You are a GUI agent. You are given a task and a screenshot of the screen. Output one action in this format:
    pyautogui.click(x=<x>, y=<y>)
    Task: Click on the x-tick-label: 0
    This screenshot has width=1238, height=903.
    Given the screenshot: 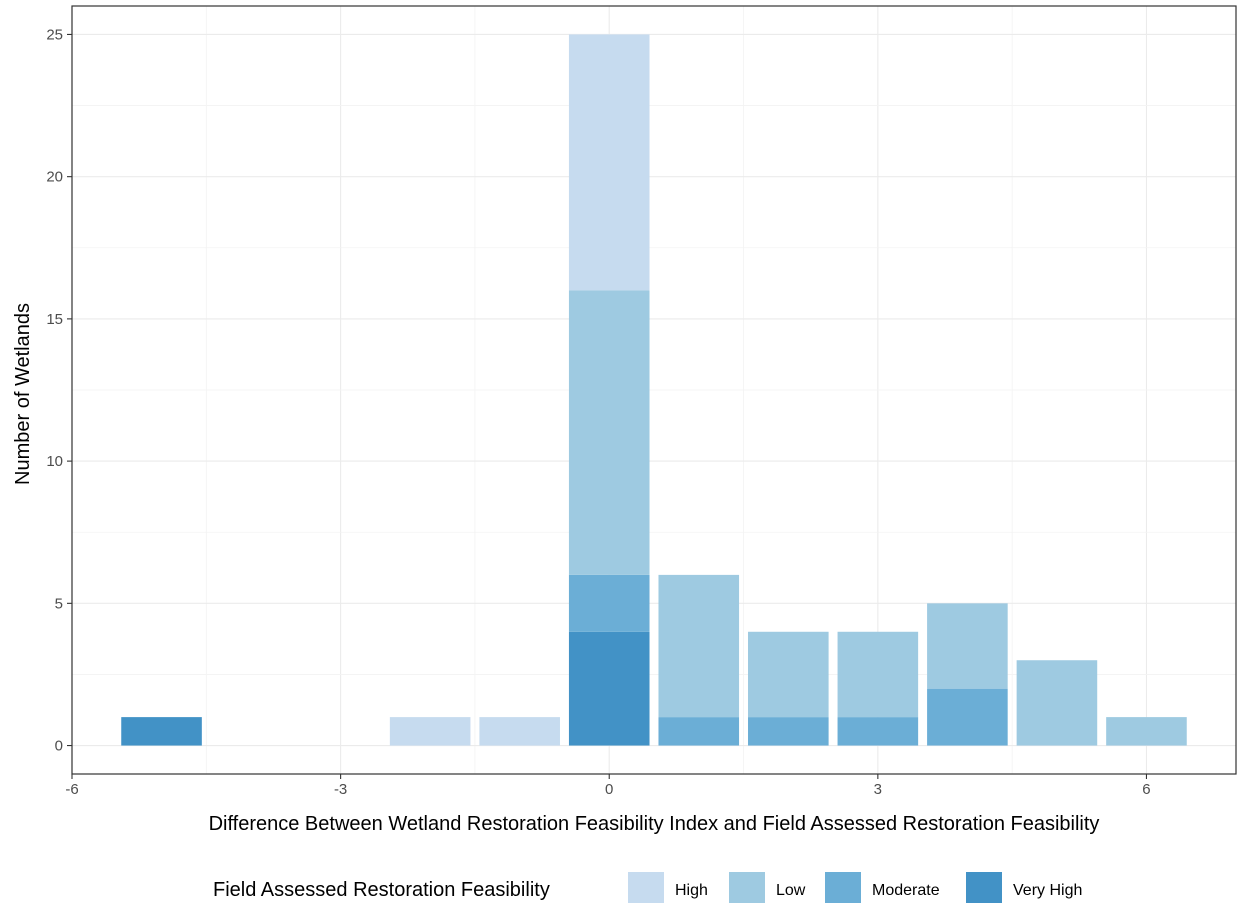 What is the action you would take?
    pyautogui.click(x=609, y=789)
    